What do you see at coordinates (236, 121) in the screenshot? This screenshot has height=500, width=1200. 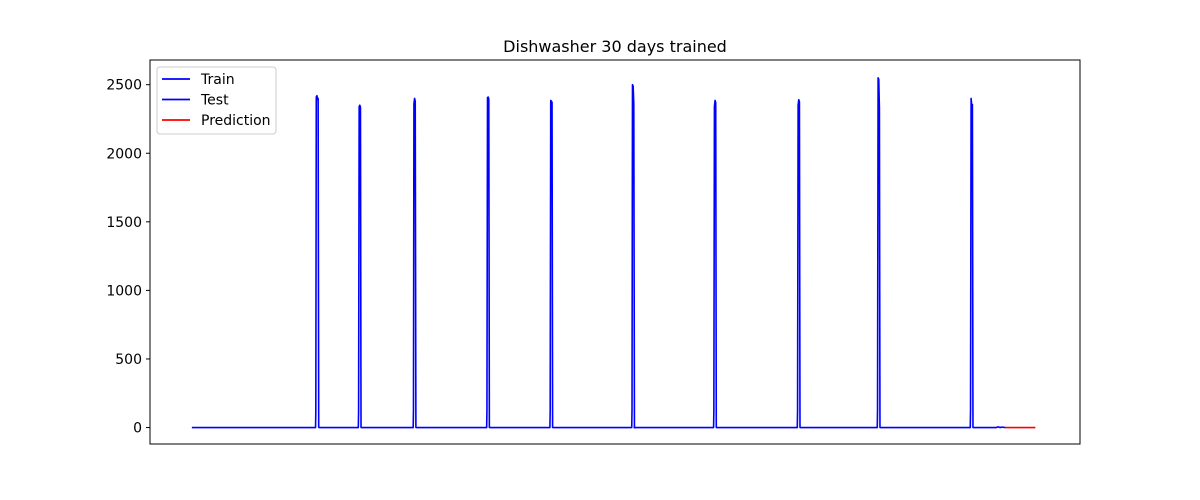 I see `legend-label-prediction: Prediction` at bounding box center [236, 121].